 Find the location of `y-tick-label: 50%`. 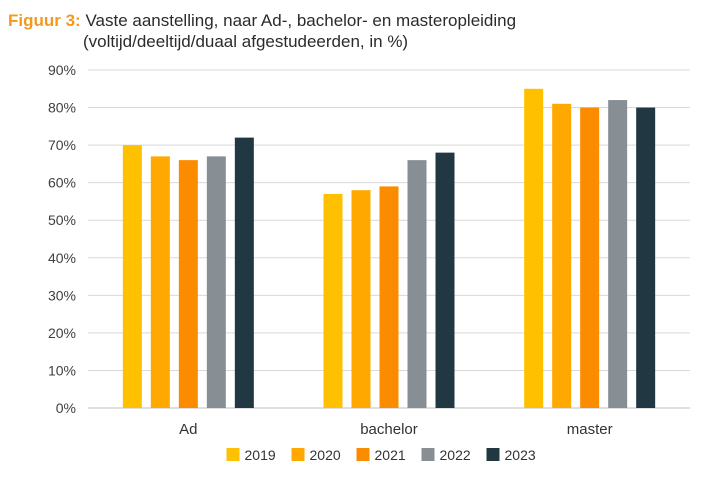

y-tick-label: 50% is located at coordinates (62, 220).